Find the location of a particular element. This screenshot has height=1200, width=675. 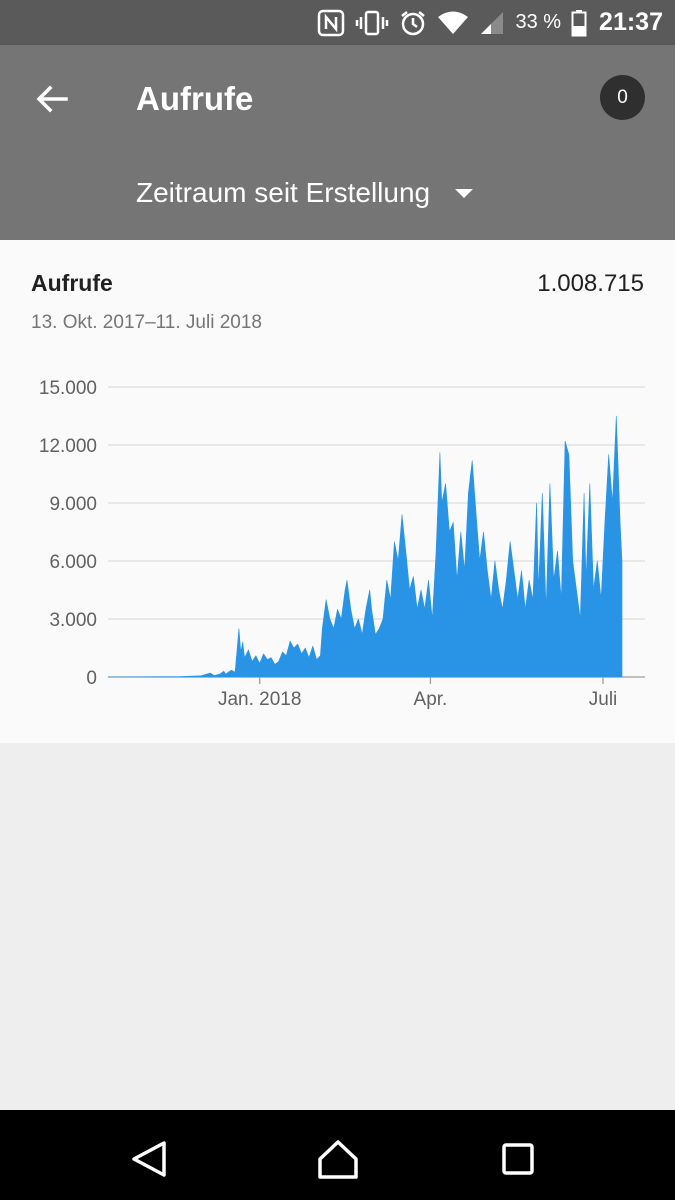

recents-icon is located at coordinates (518, 1159).